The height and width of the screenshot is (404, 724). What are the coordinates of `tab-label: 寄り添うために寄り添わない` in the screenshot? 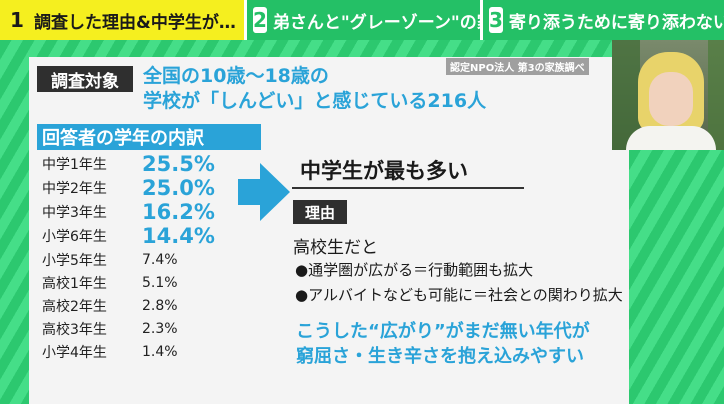 It's located at (616, 22).